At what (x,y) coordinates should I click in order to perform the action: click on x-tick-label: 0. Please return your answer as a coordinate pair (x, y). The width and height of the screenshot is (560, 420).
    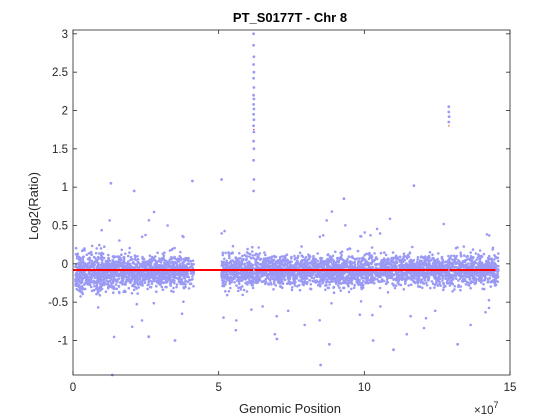
    Looking at the image, I should click on (73, 388).